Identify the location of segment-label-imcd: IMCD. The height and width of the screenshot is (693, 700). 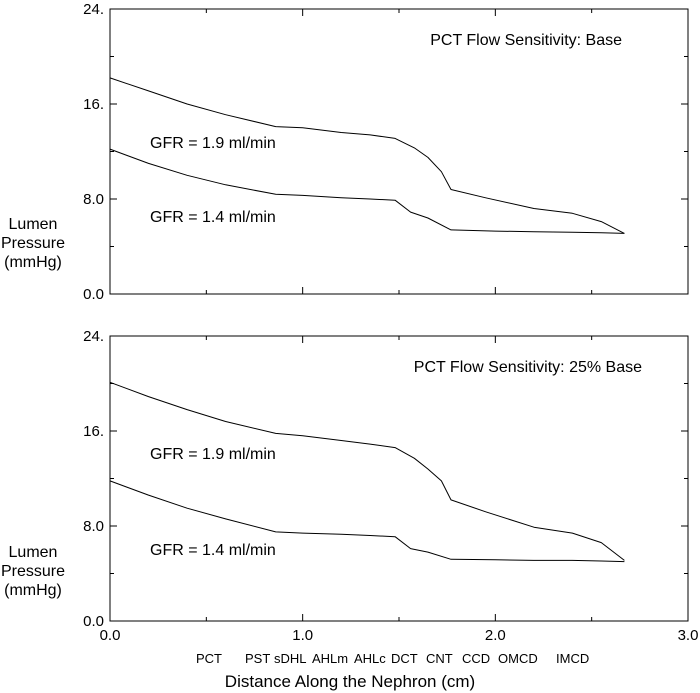
(573, 658).